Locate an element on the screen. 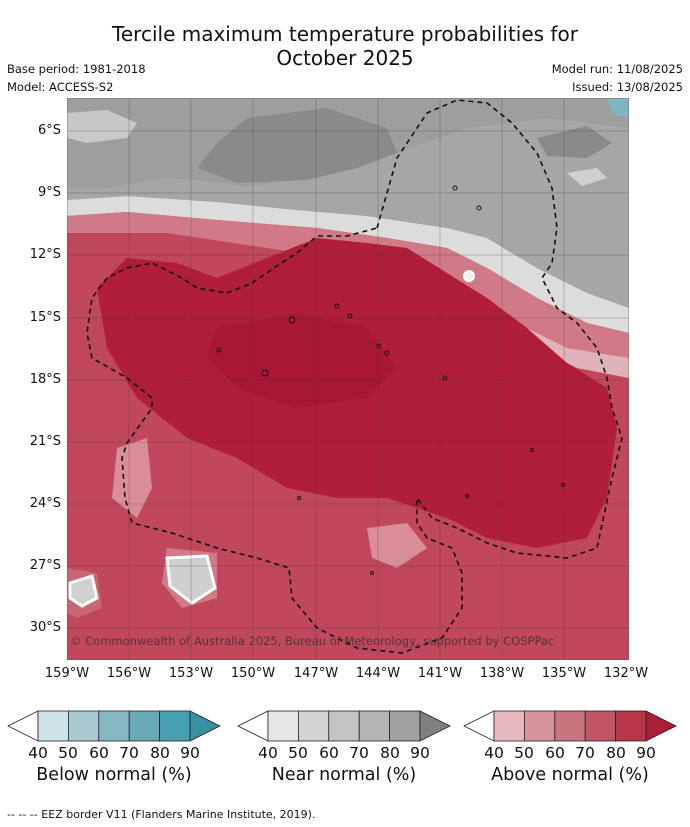 The height and width of the screenshot is (827, 690). lon-label: 156°W is located at coordinates (129, 673).